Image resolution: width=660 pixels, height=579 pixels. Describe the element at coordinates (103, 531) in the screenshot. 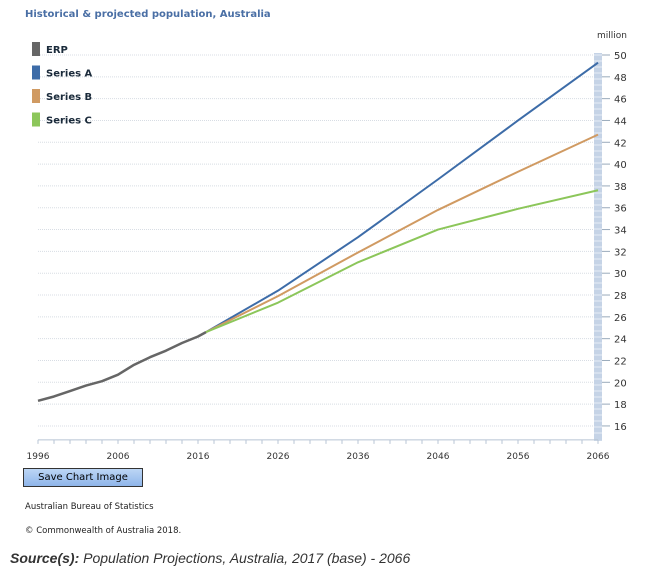

I see `copyright-text: © Commonwealth of Australia 2018.` at that location.